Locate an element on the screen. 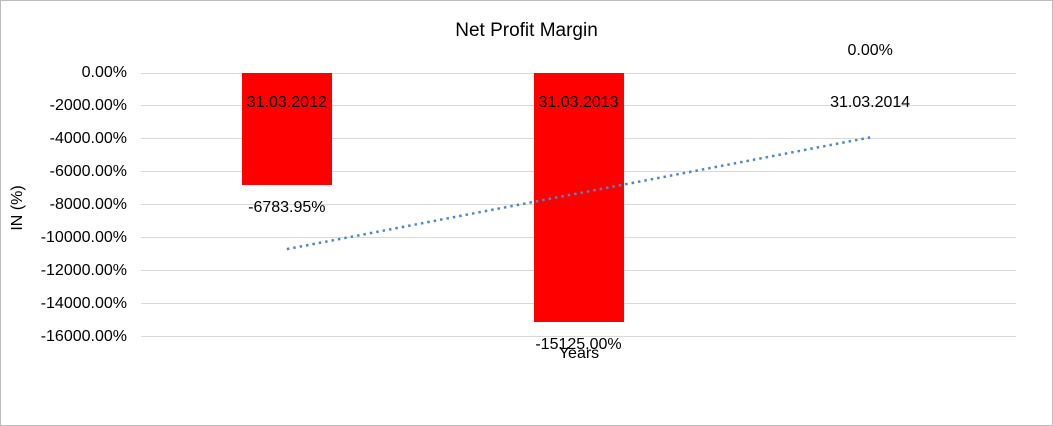  chart-title: Net Profit Margin is located at coordinates (526, 30).